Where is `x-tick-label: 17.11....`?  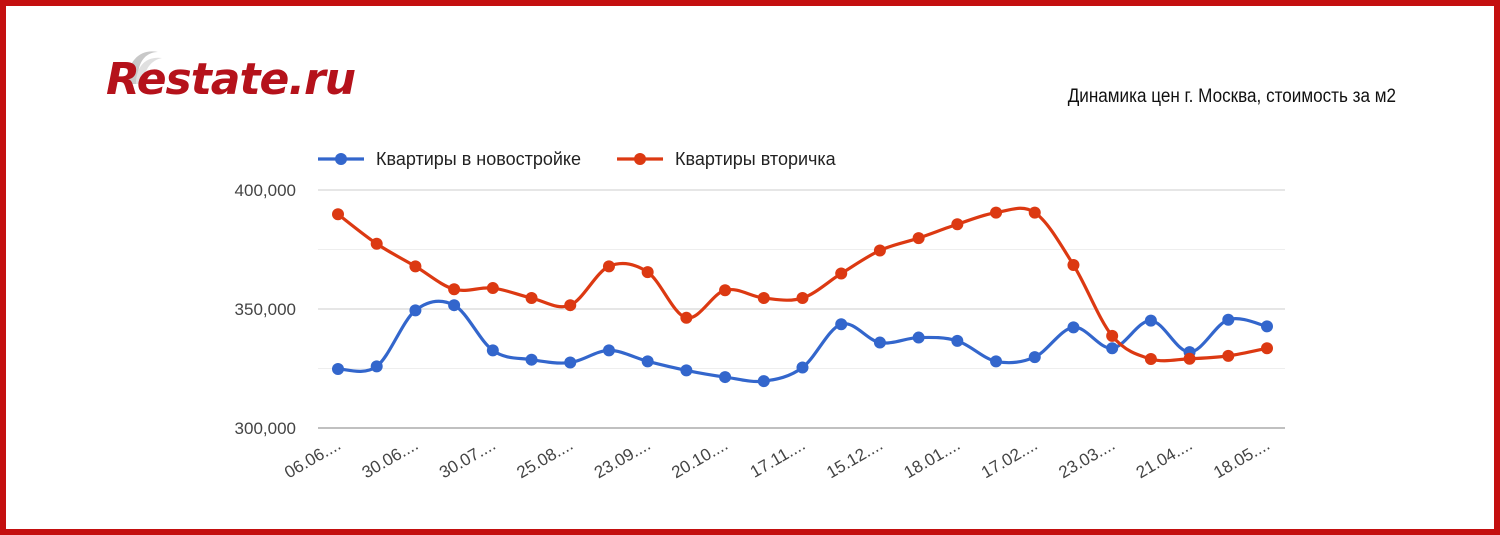 x-tick-label: 17.11.... is located at coordinates (778, 458).